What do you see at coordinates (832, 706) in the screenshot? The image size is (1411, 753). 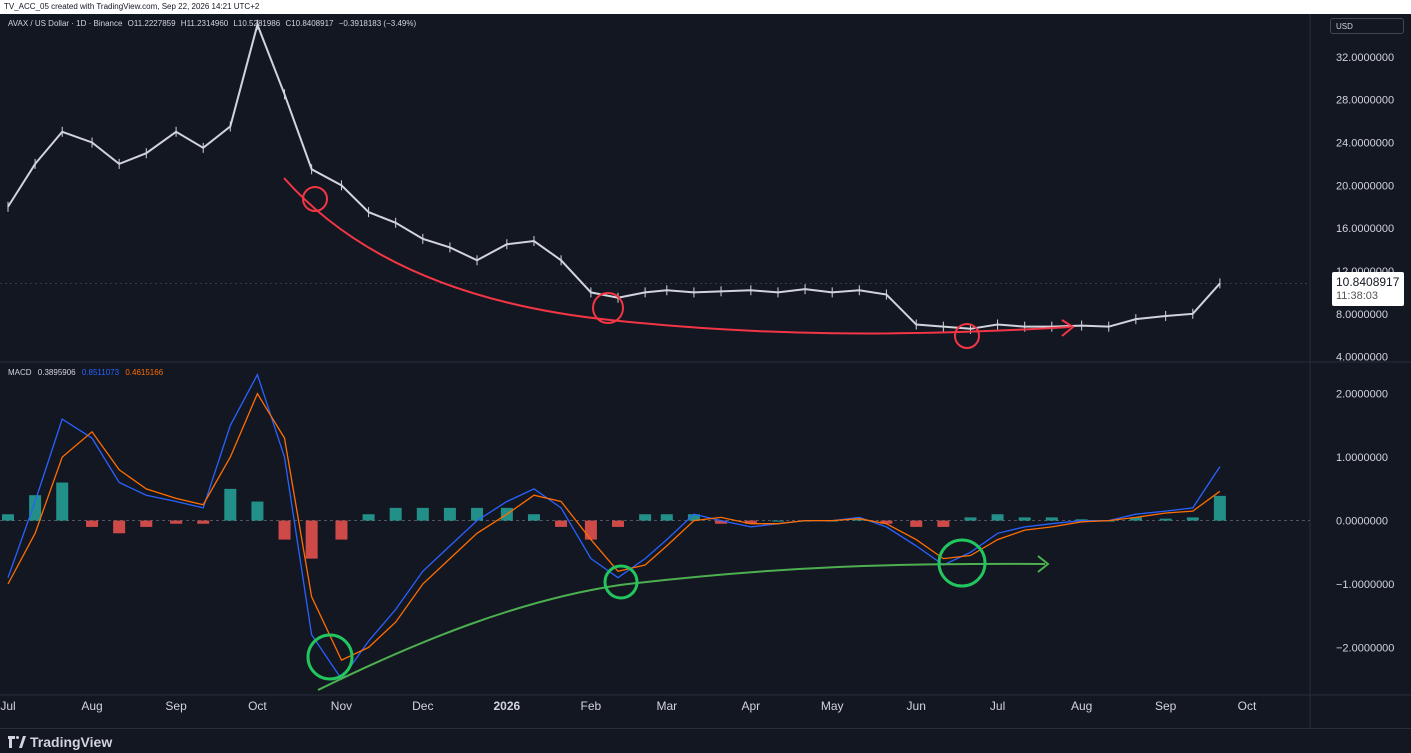 I see `time-axis-label: May` at bounding box center [832, 706].